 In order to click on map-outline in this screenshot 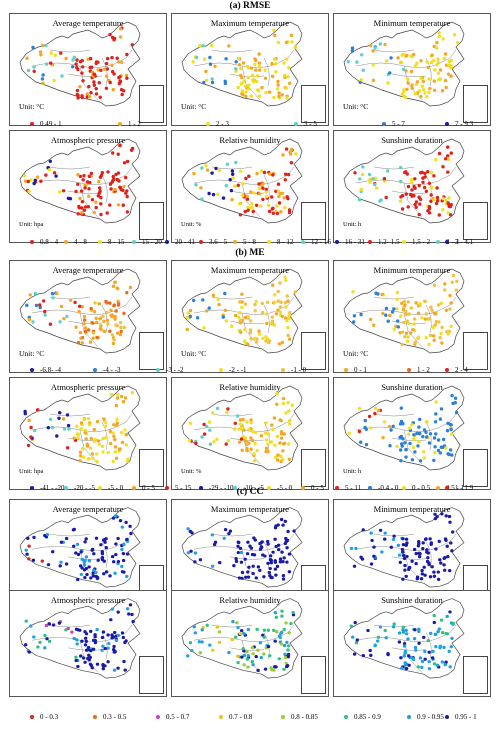, I will do `click(404, 428)`.